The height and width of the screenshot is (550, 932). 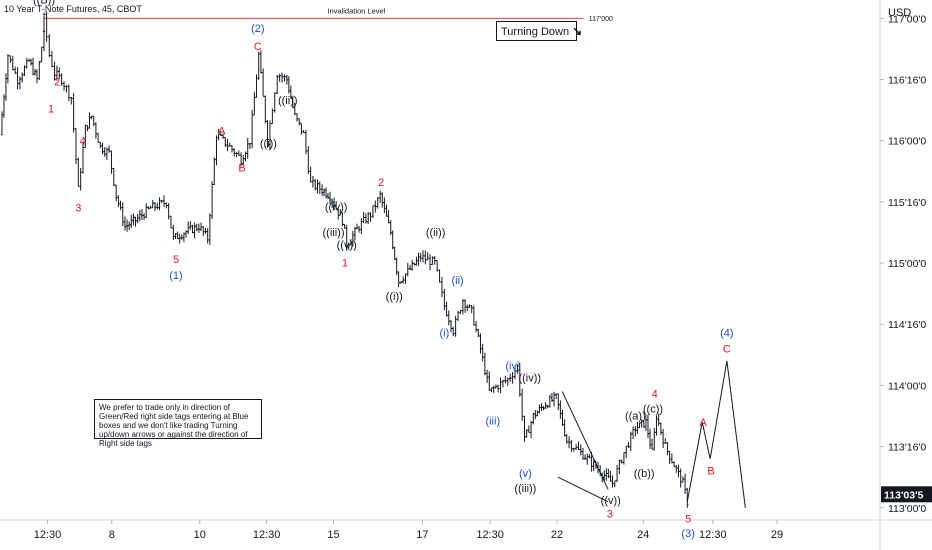 What do you see at coordinates (512, 367) in the screenshot?
I see `wave-label: (iv)` at bounding box center [512, 367].